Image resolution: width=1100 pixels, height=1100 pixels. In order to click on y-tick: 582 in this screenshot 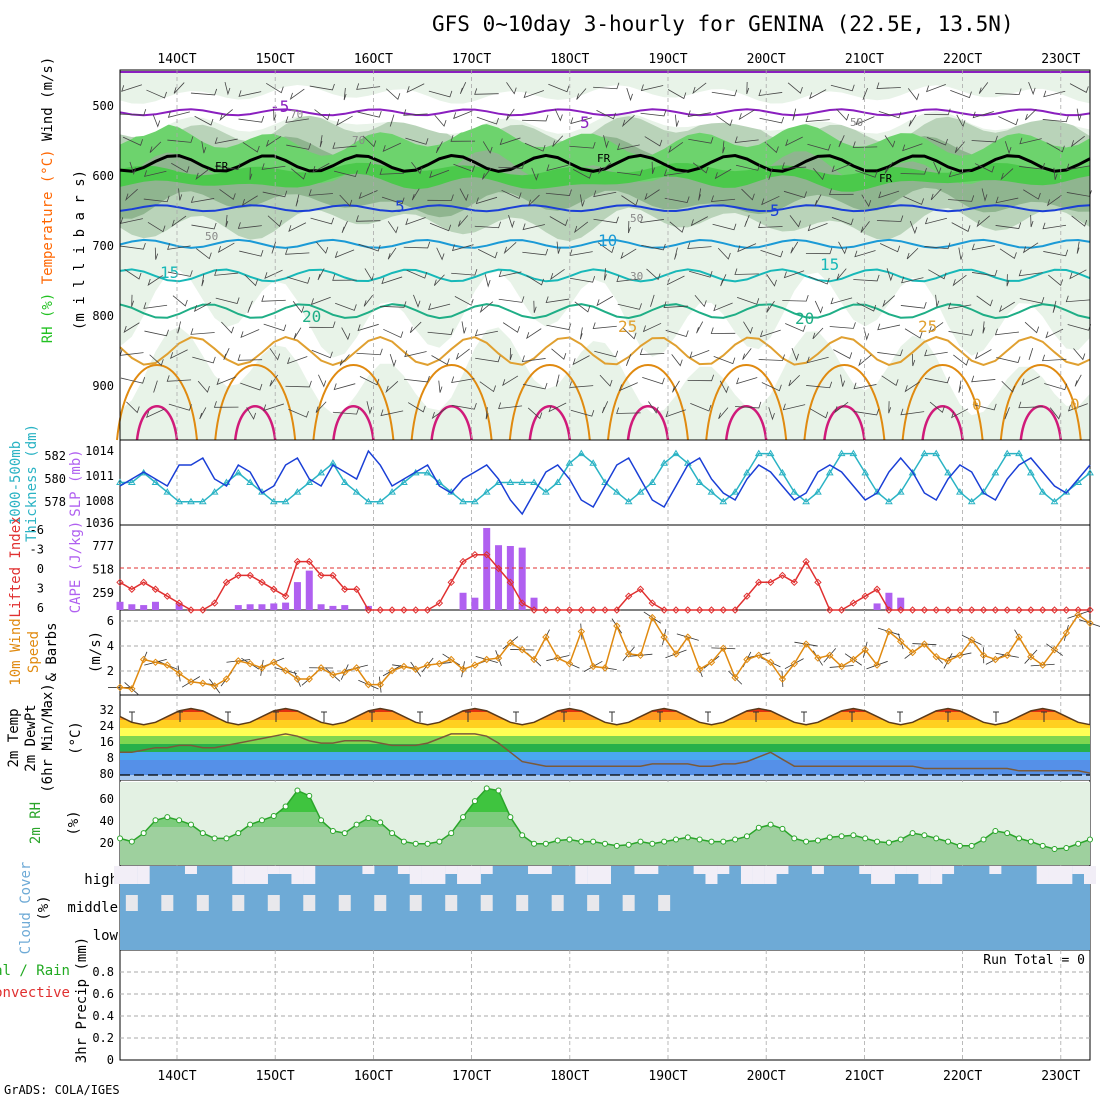, I will do `click(55, 456)`.